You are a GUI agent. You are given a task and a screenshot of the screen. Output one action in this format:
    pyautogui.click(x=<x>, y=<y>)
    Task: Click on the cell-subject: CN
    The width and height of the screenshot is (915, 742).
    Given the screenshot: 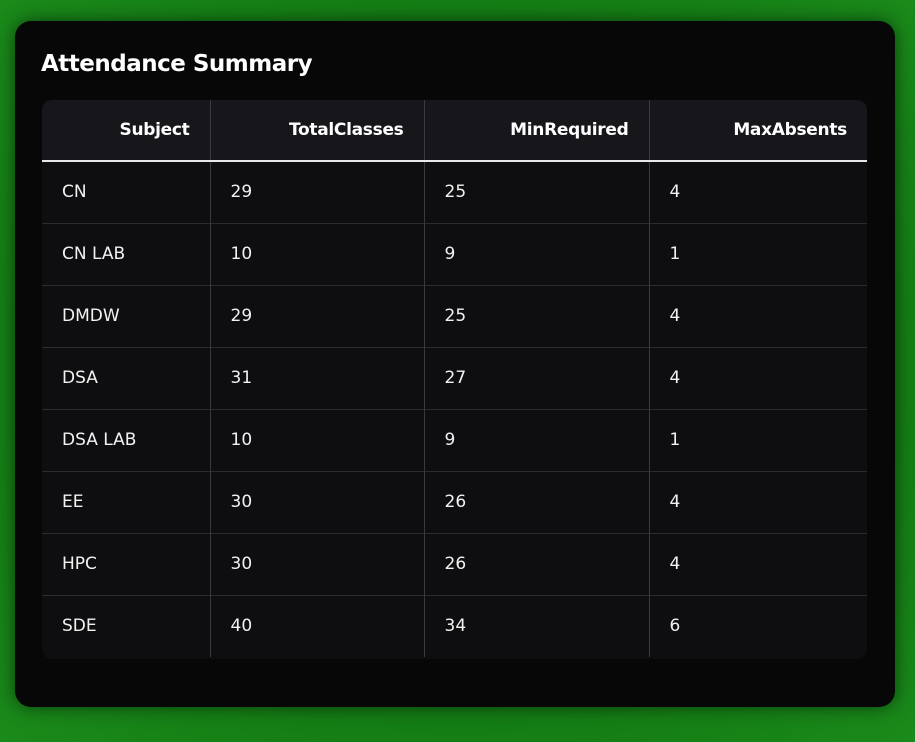 What is the action you would take?
    pyautogui.click(x=126, y=192)
    